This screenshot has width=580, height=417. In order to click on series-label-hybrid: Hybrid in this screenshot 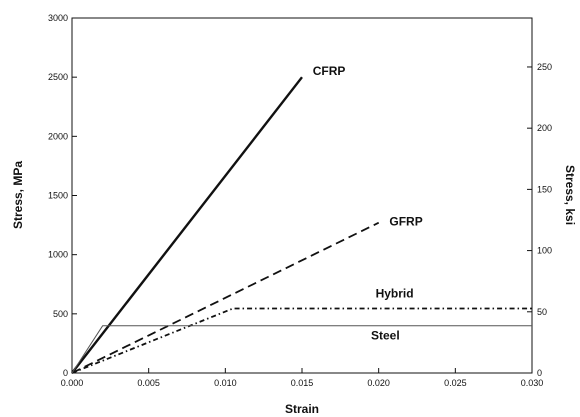, I will do `click(395, 293)`.